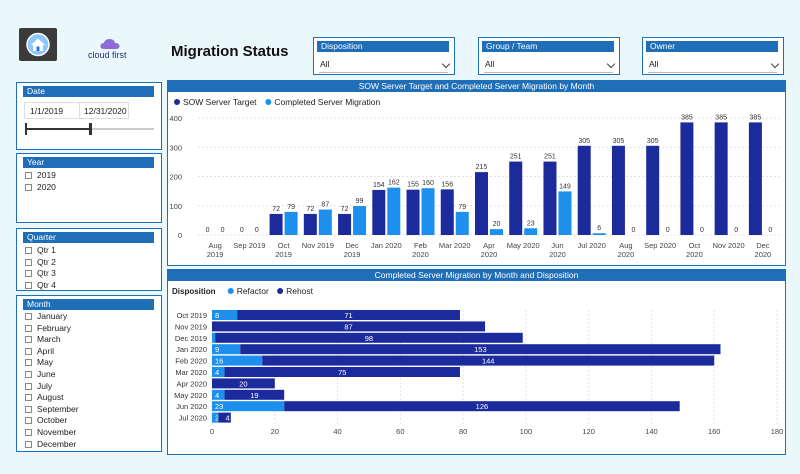 Image resolution: width=800 pixels, height=474 pixels. What do you see at coordinates (91, 445) in the screenshot?
I see `month-option-december: December` at bounding box center [91, 445].